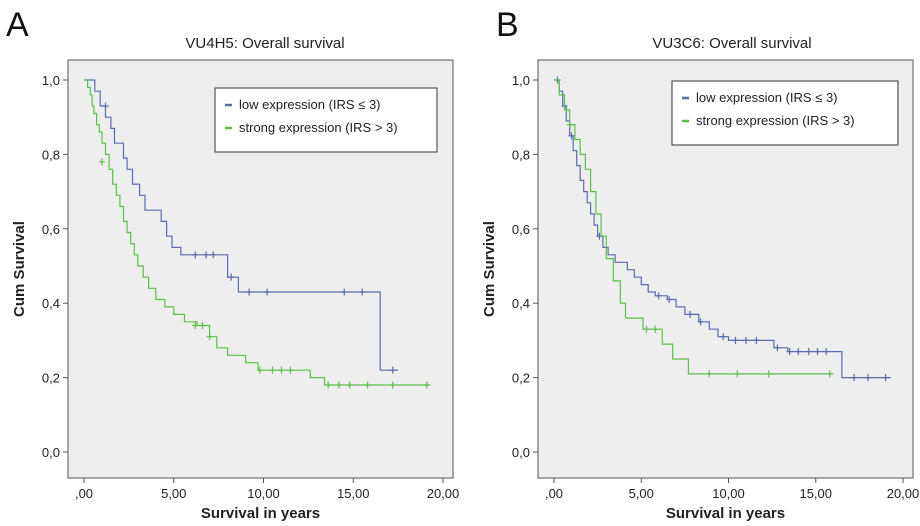  I want to click on panel-letter: A, so click(17, 25).